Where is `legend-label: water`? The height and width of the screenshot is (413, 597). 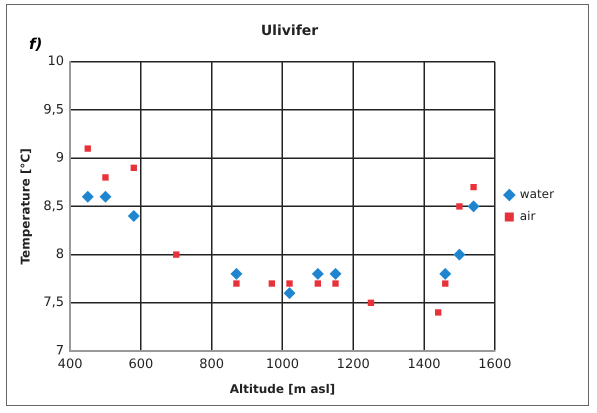
legend-label: water is located at coordinates (537, 194).